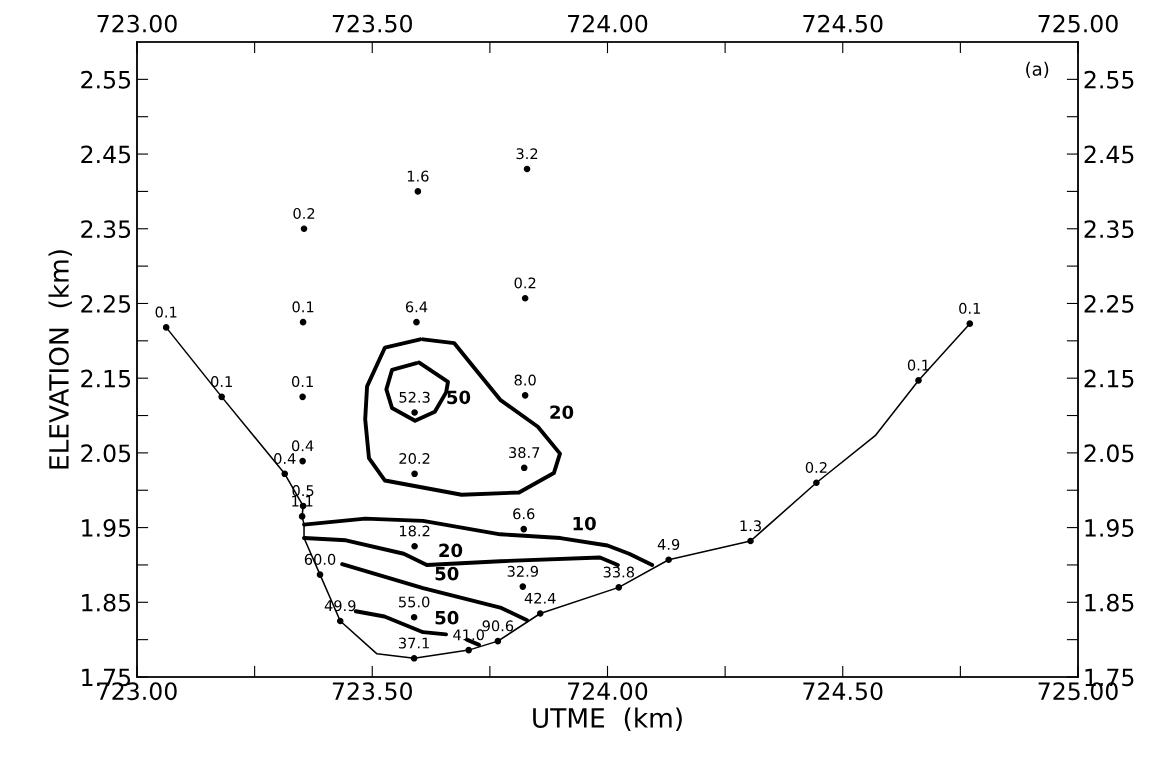 This screenshot has height=761, width=1161. I want to click on y2-tick-label: 2.15, so click(1109, 378).